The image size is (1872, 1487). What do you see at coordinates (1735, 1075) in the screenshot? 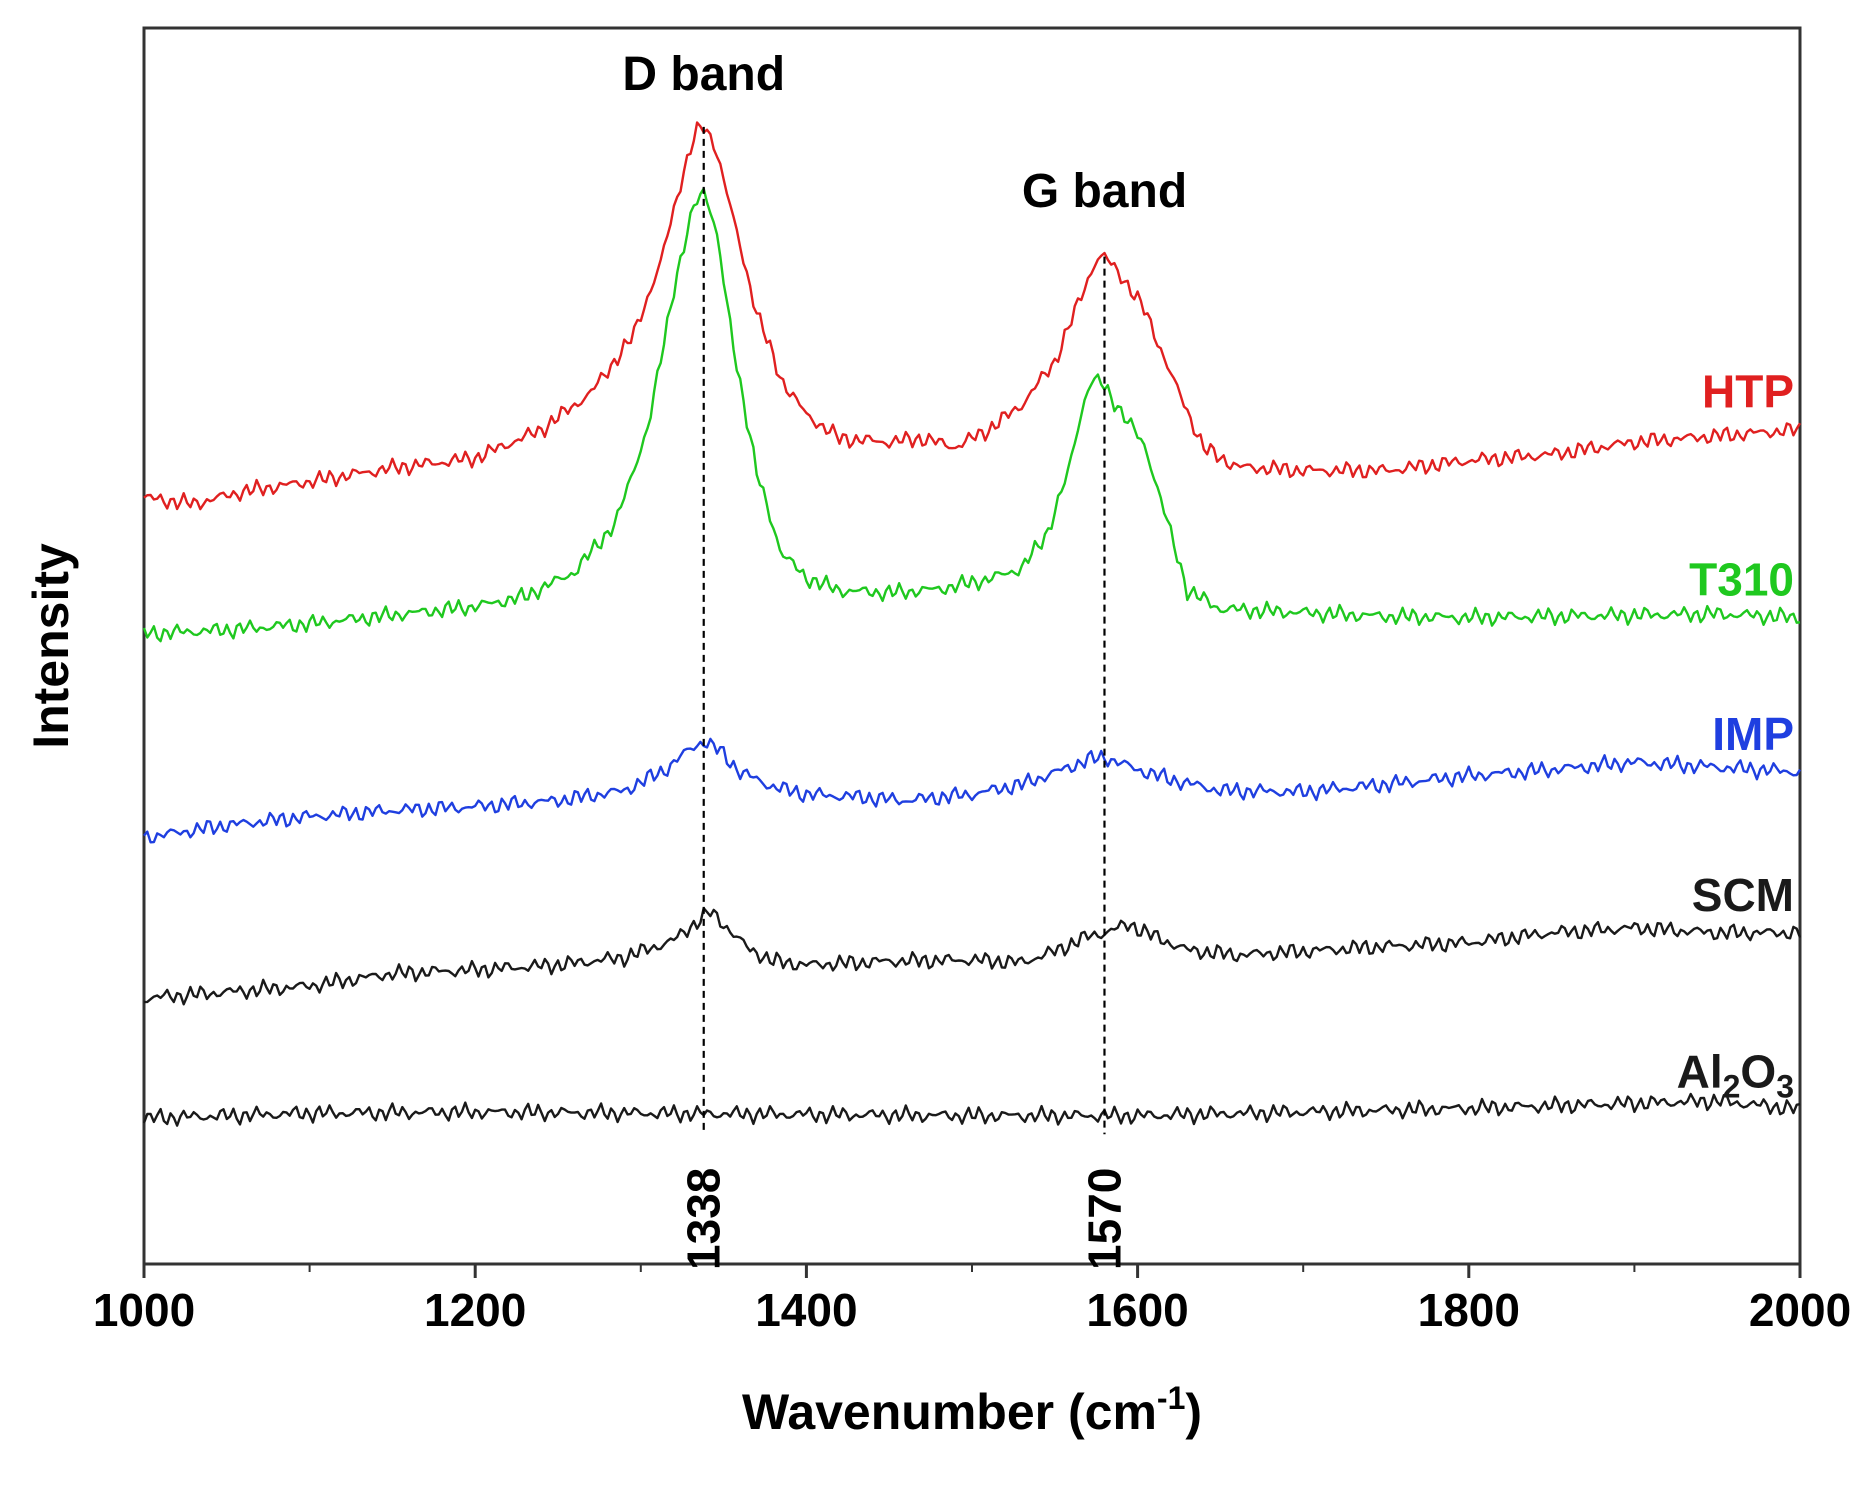
I see `series-label: Al2O3` at bounding box center [1735, 1075].